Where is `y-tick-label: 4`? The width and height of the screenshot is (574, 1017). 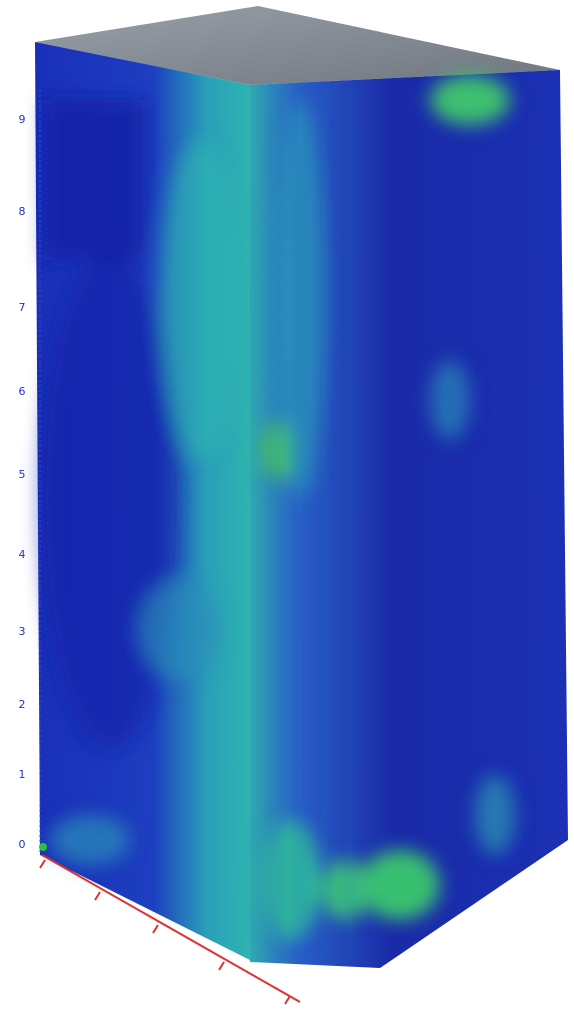
y-tick-label: 4 is located at coordinates (22, 554).